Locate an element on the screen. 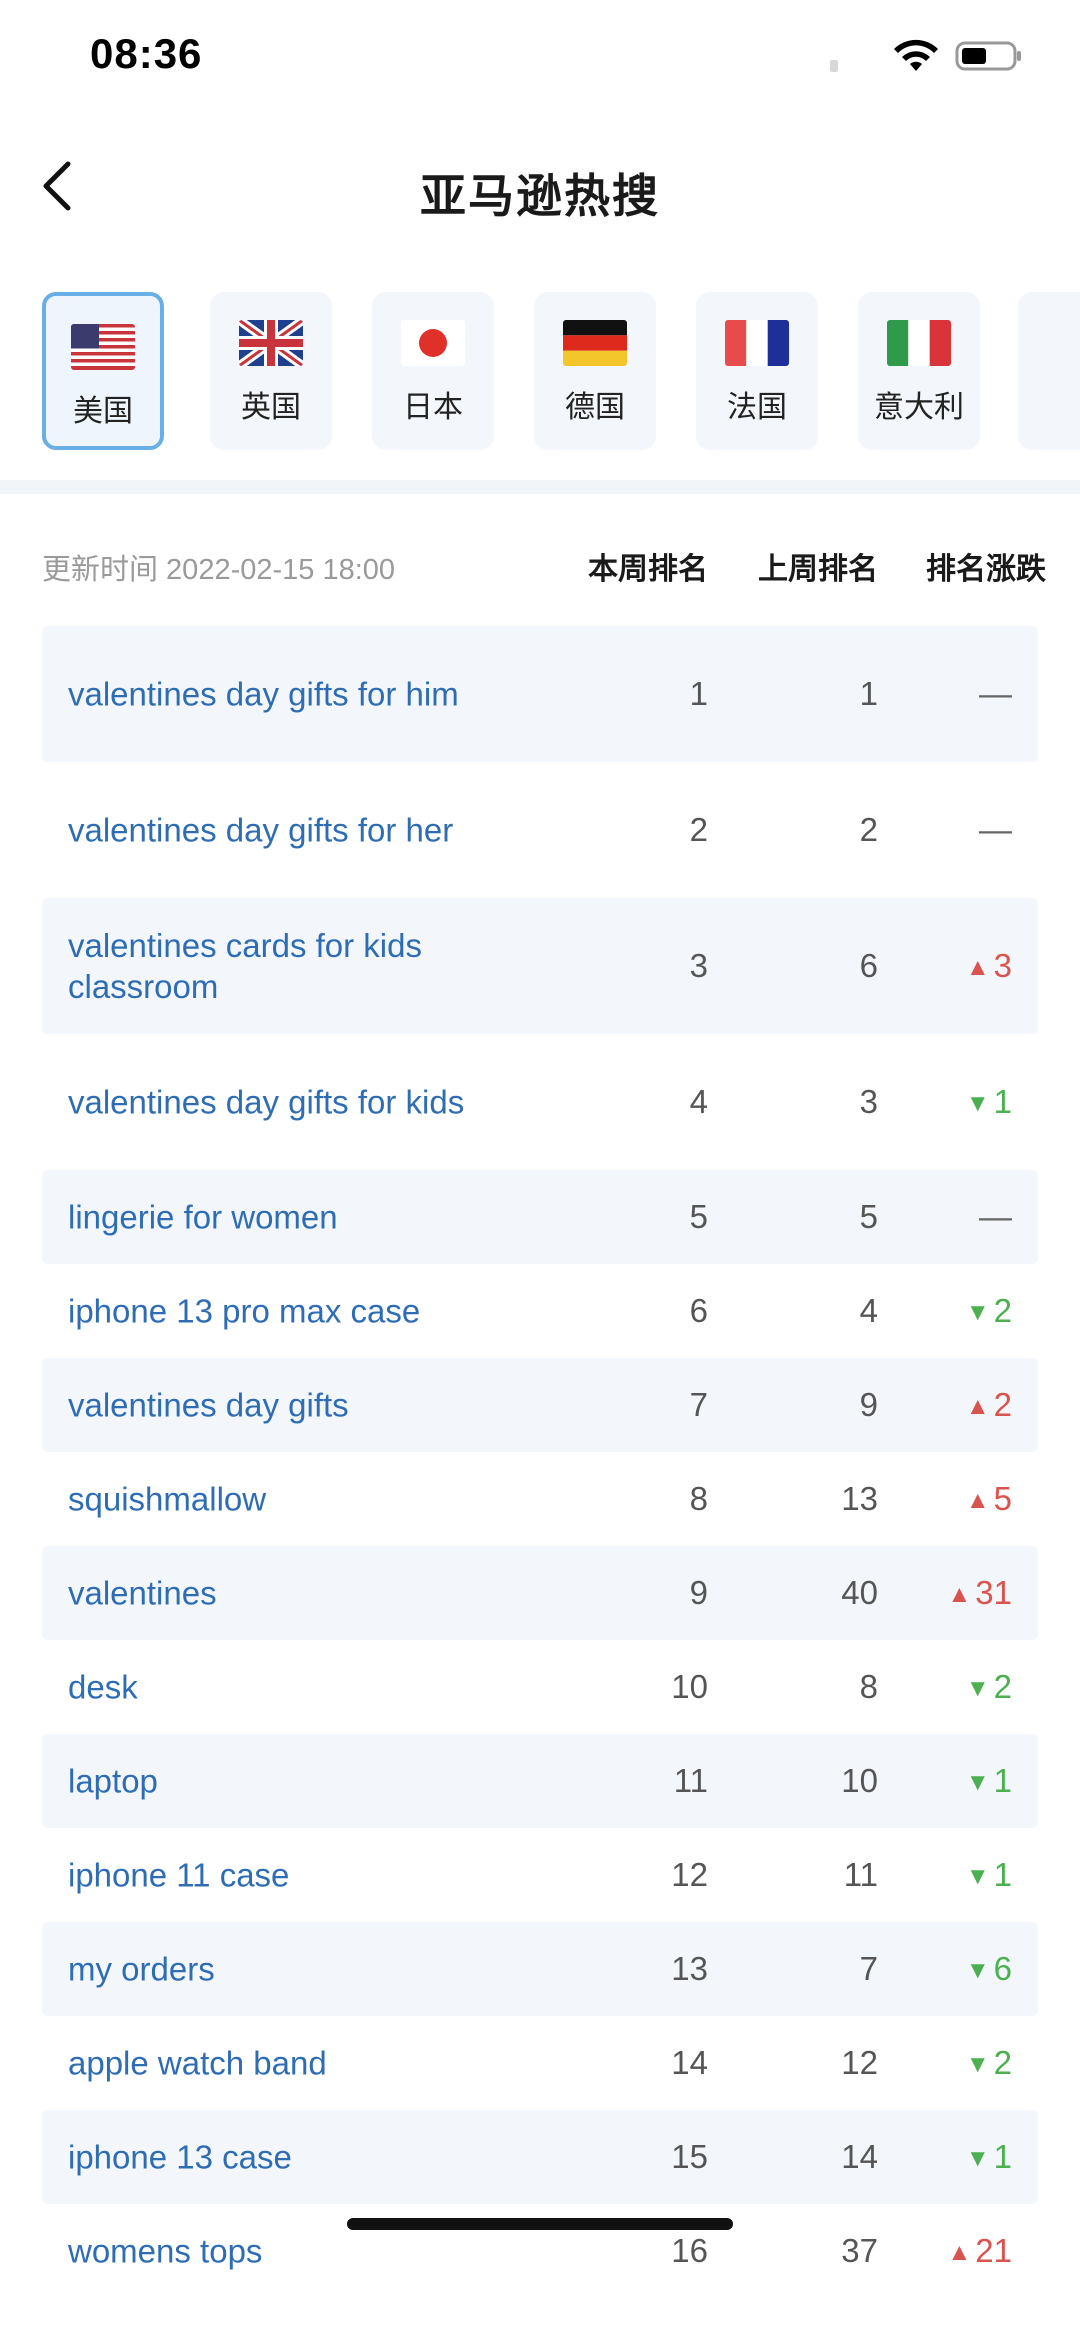 Image resolution: width=1080 pixels, height=2337 pixels. col-head-change: 排名涨跌 is located at coordinates (986, 569).